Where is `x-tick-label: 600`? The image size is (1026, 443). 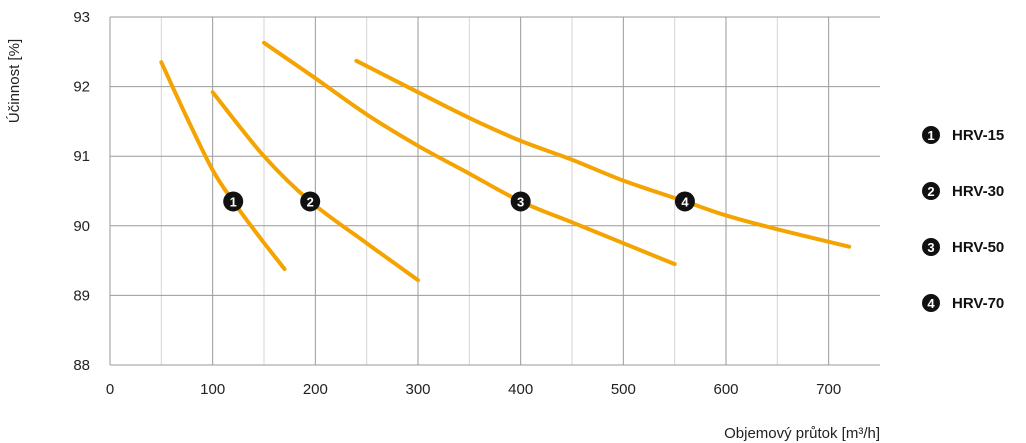
x-tick-label: 600 is located at coordinates (725, 389).